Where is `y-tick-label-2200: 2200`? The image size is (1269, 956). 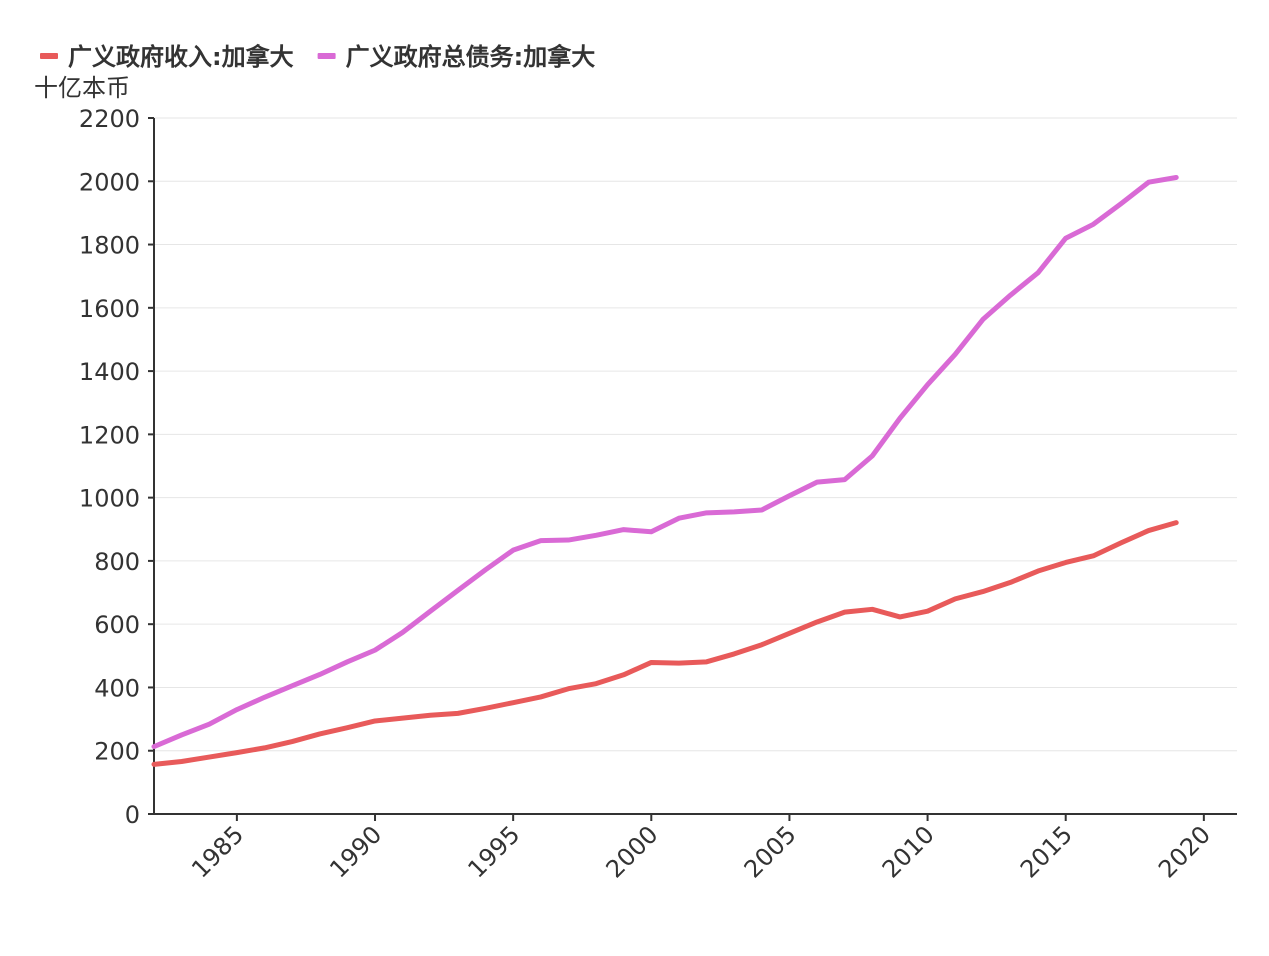 y-tick-label-2200: 2200 is located at coordinates (109, 119).